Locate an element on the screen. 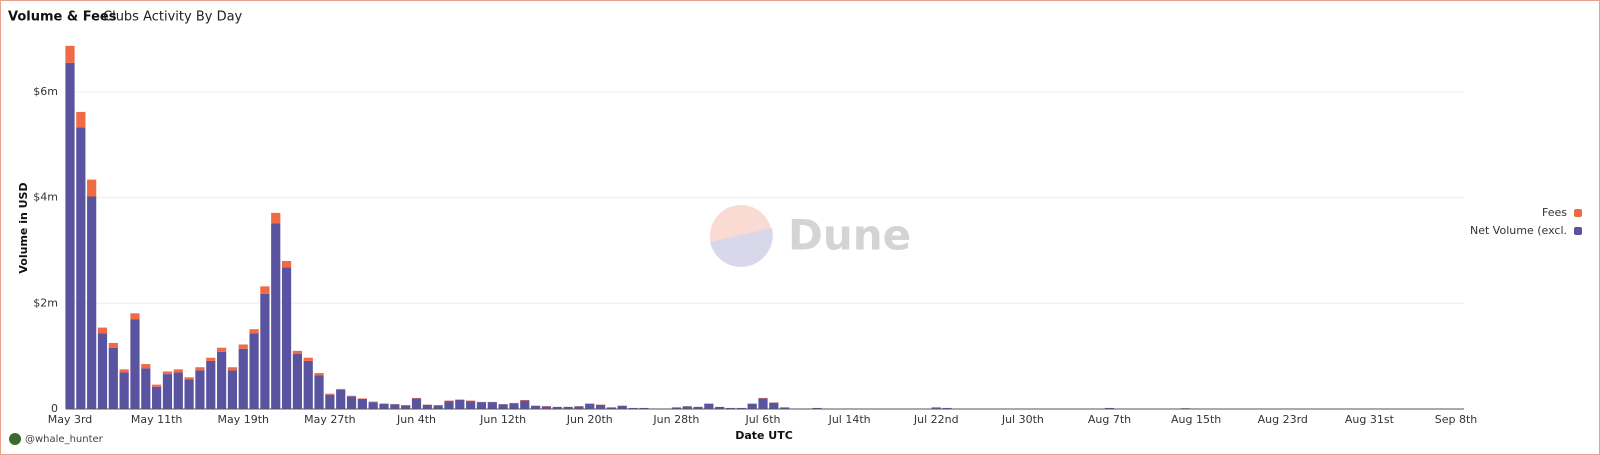  x-tick-label: Jun 28th is located at coordinates (675, 419).